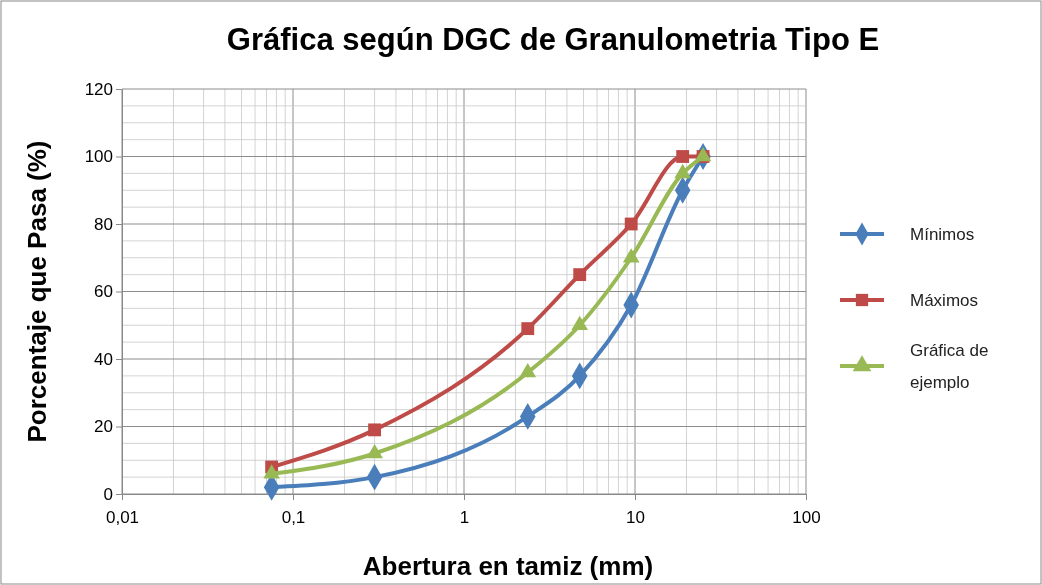  What do you see at coordinates (464, 518) in the screenshot?
I see `x-tick-label: 1` at bounding box center [464, 518].